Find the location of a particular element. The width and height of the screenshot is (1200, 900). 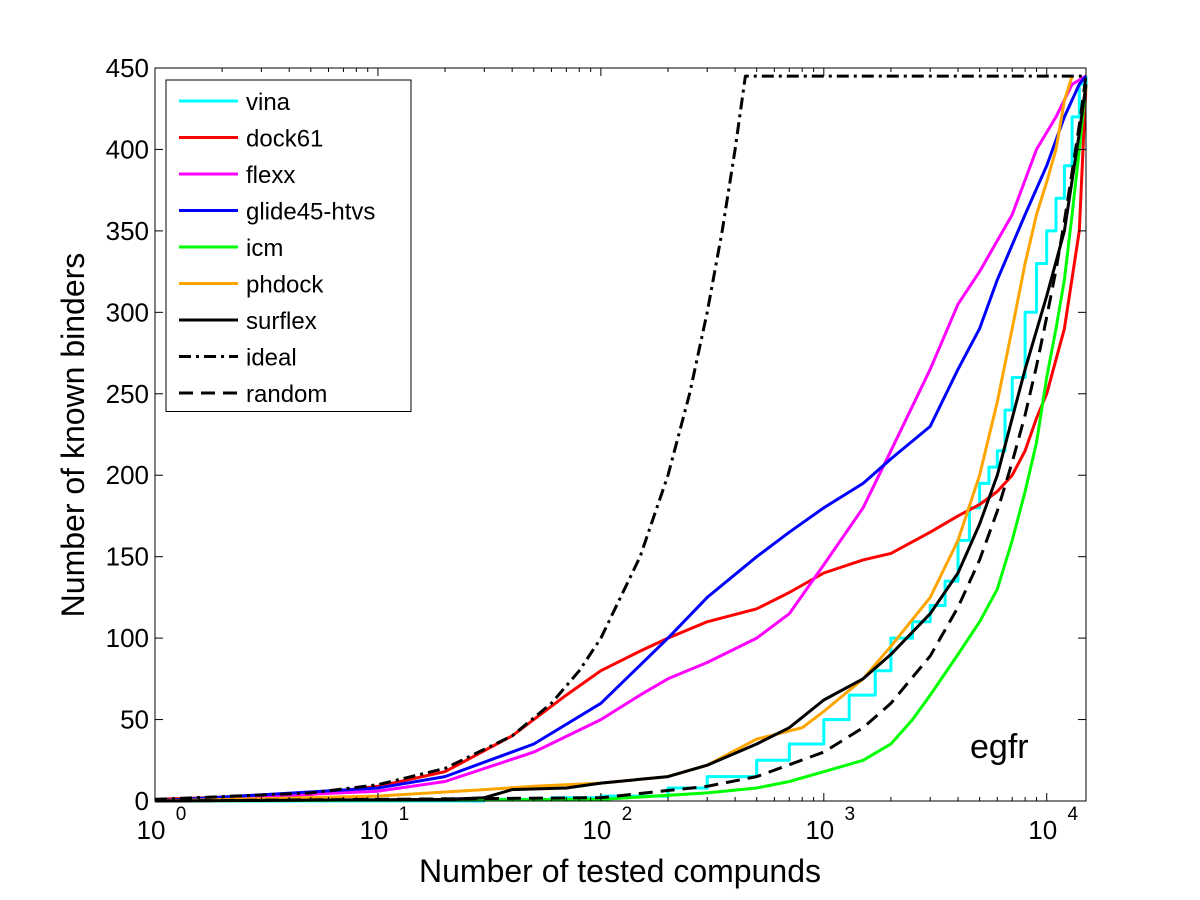

y-tick-label: 0 is located at coordinates (142, 801).